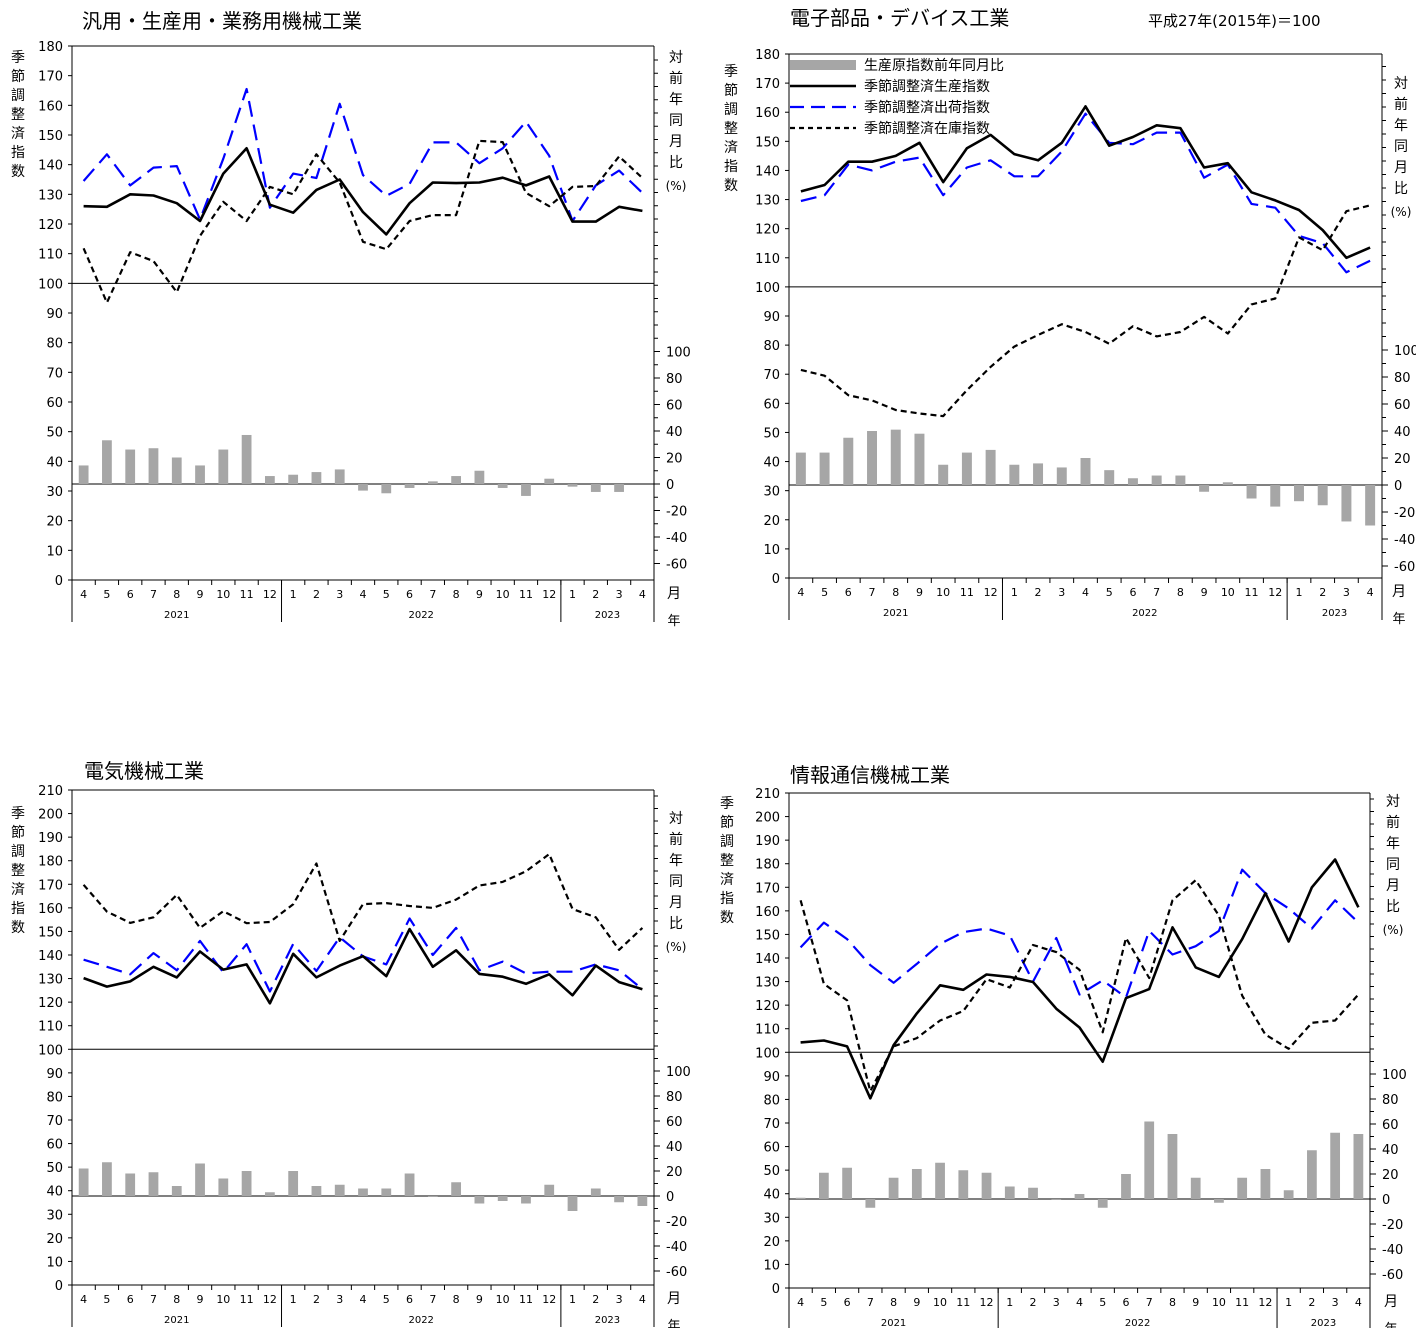  What do you see at coordinates (1402, 459) in the screenshot?
I see `y2-tick-label: 20` at bounding box center [1402, 459].